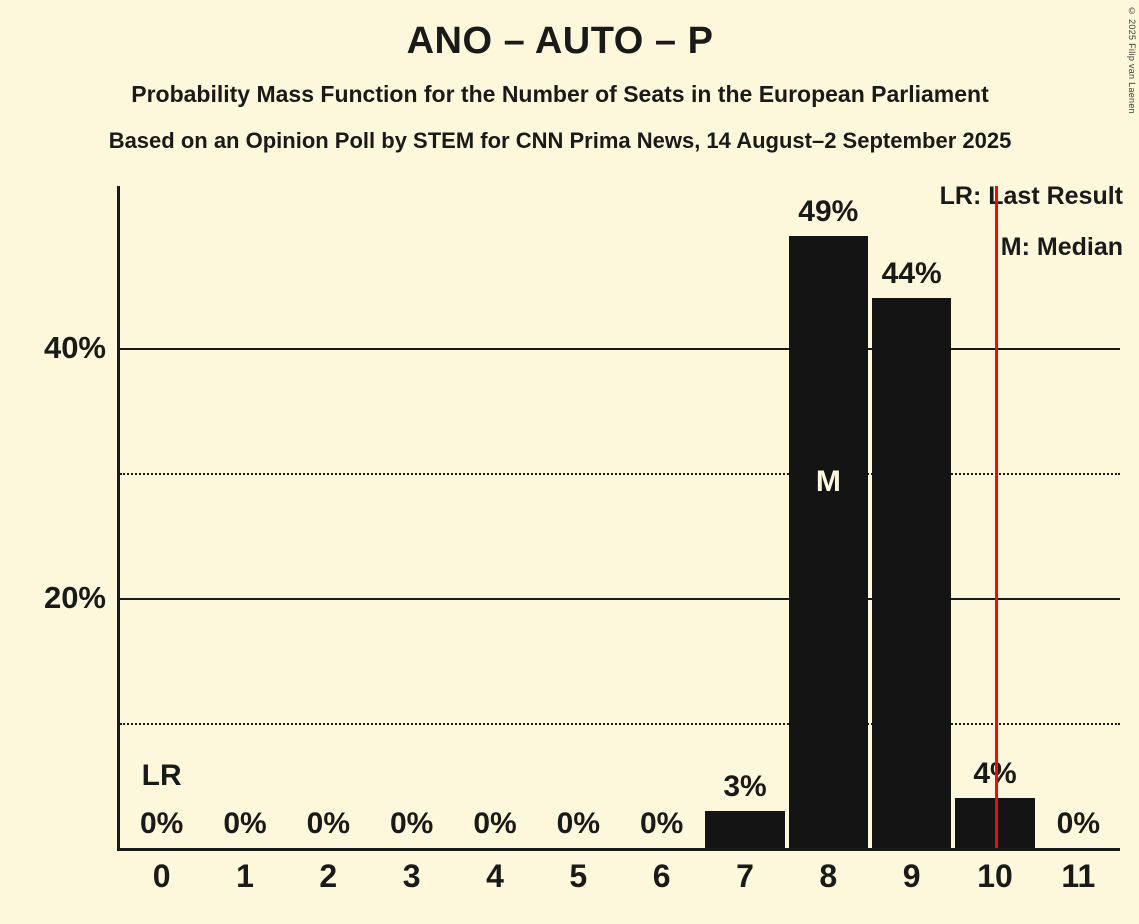 The width and height of the screenshot is (1139, 924). Describe the element at coordinates (161, 540) in the screenshot. I see `bar-slot: 0% LR 0` at that location.